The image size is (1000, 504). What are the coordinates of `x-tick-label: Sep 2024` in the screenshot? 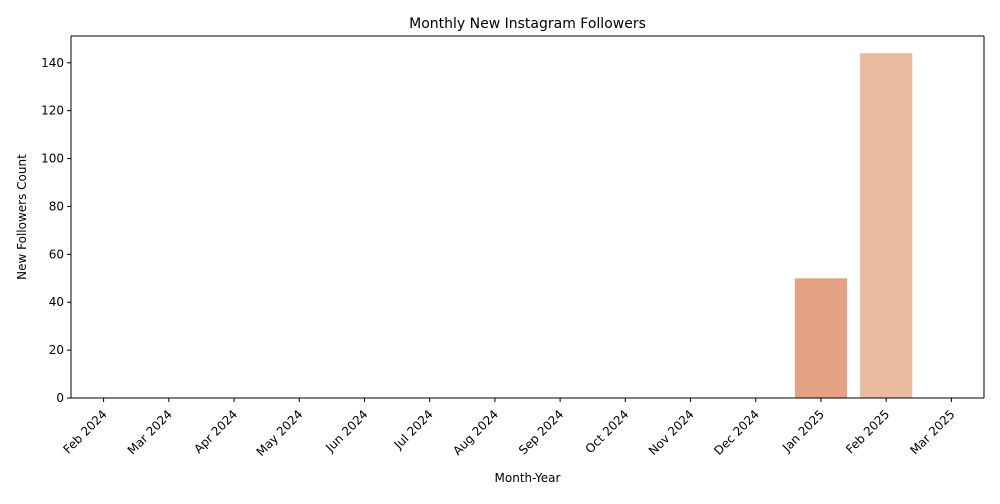 It's located at (541, 432).